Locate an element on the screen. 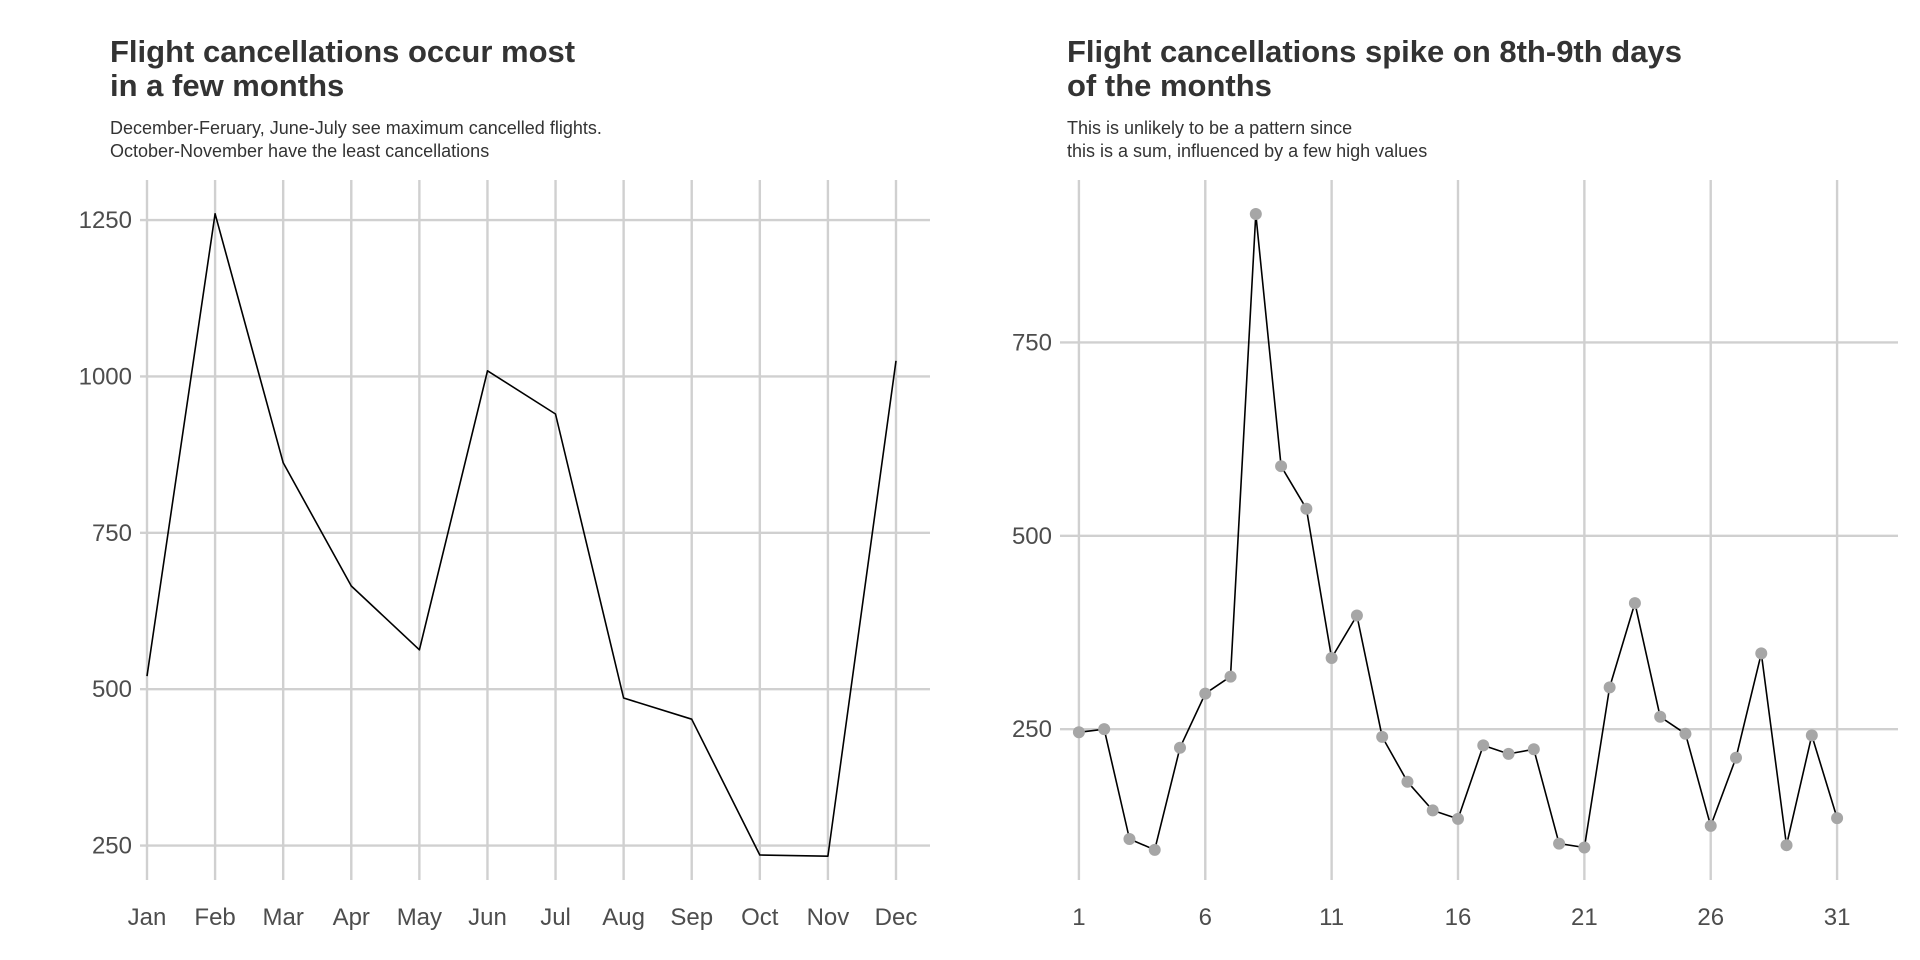 The width and height of the screenshot is (1920, 960). left-chart-x-tick-label: Mar is located at coordinates (283, 917).